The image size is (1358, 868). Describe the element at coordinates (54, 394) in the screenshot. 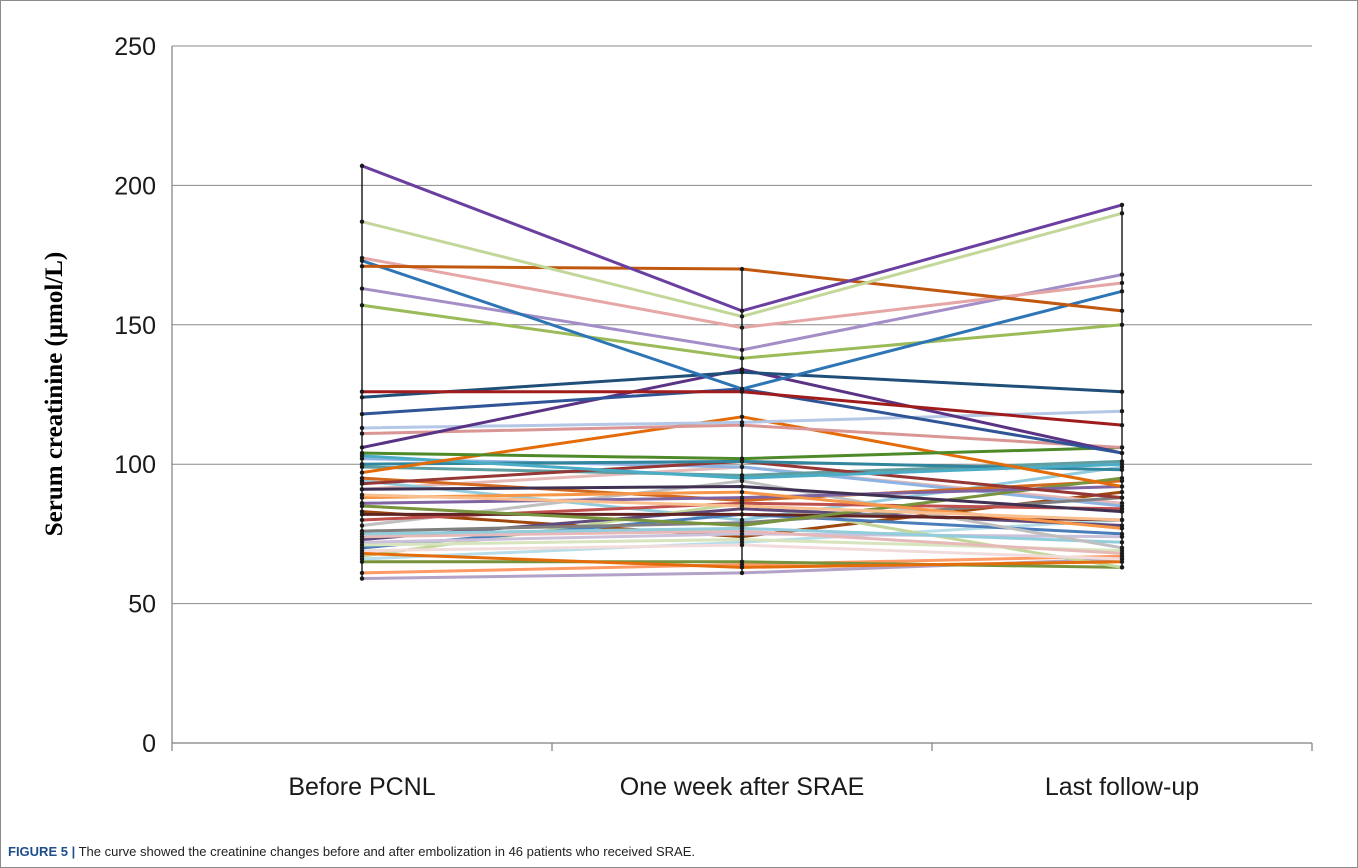

I see `y-axis-label: Serum creatinine (μmol/L)` at that location.